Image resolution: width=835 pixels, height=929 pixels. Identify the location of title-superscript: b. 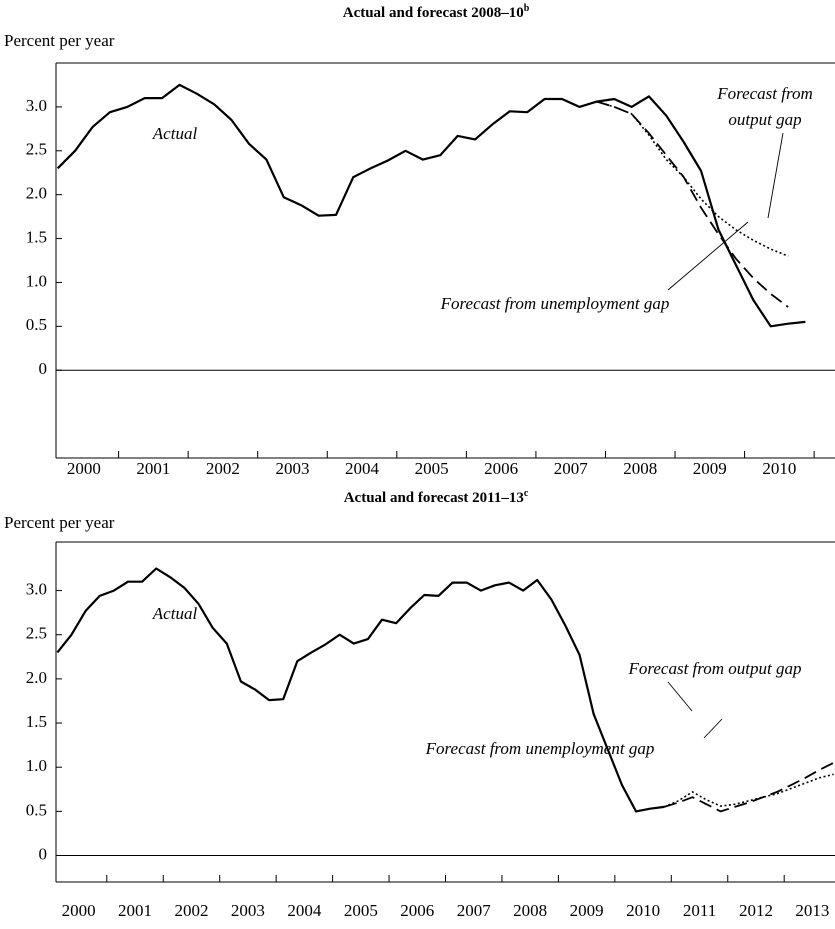
(527, 8).